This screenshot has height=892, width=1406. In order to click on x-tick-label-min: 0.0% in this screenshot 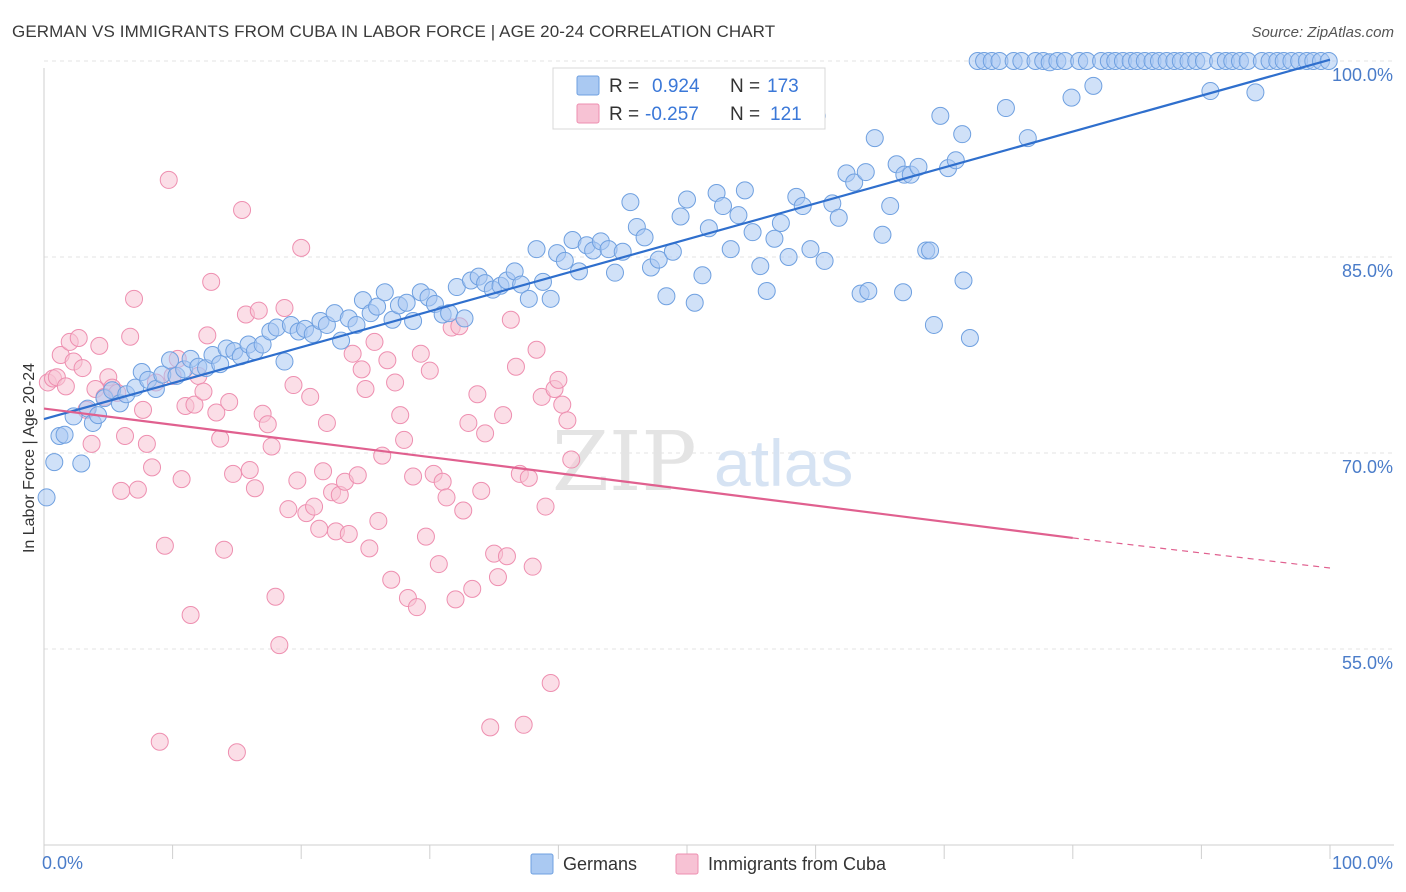, I will do `click(62, 863)`.